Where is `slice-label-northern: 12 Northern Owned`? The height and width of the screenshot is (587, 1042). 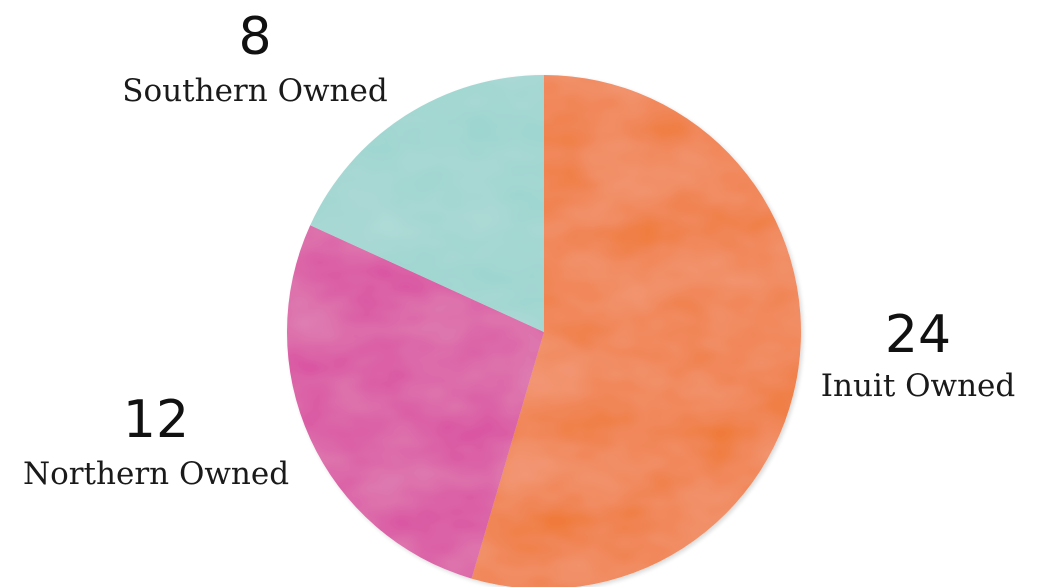
slice-label-northern: 12 Northern Owned is located at coordinates (156, 441).